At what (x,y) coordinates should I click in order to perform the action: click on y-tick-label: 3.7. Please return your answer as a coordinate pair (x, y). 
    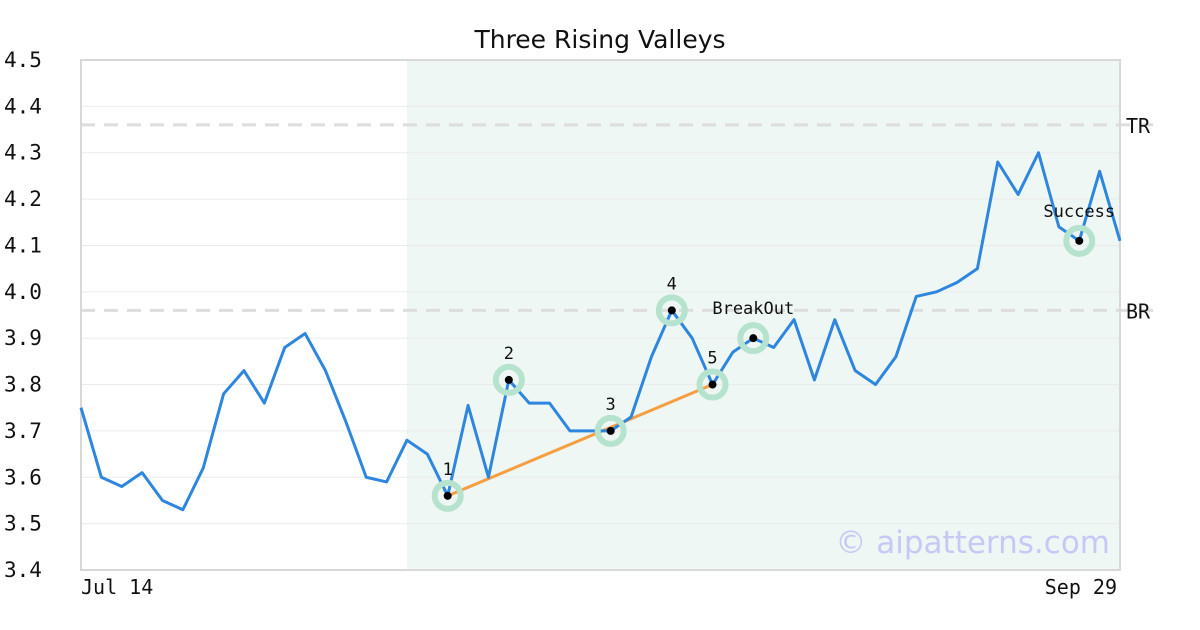
    Looking at the image, I should click on (23, 431).